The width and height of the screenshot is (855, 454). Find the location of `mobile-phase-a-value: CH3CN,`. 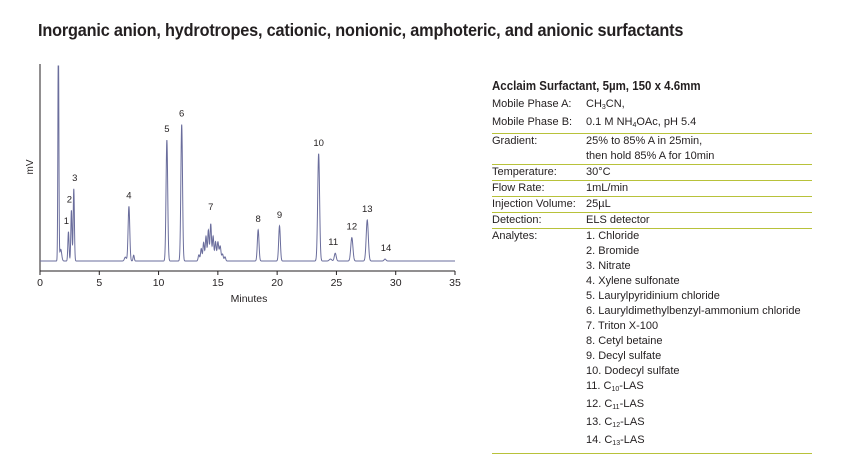

mobile-phase-a-value: CH3CN, is located at coordinates (605, 104).